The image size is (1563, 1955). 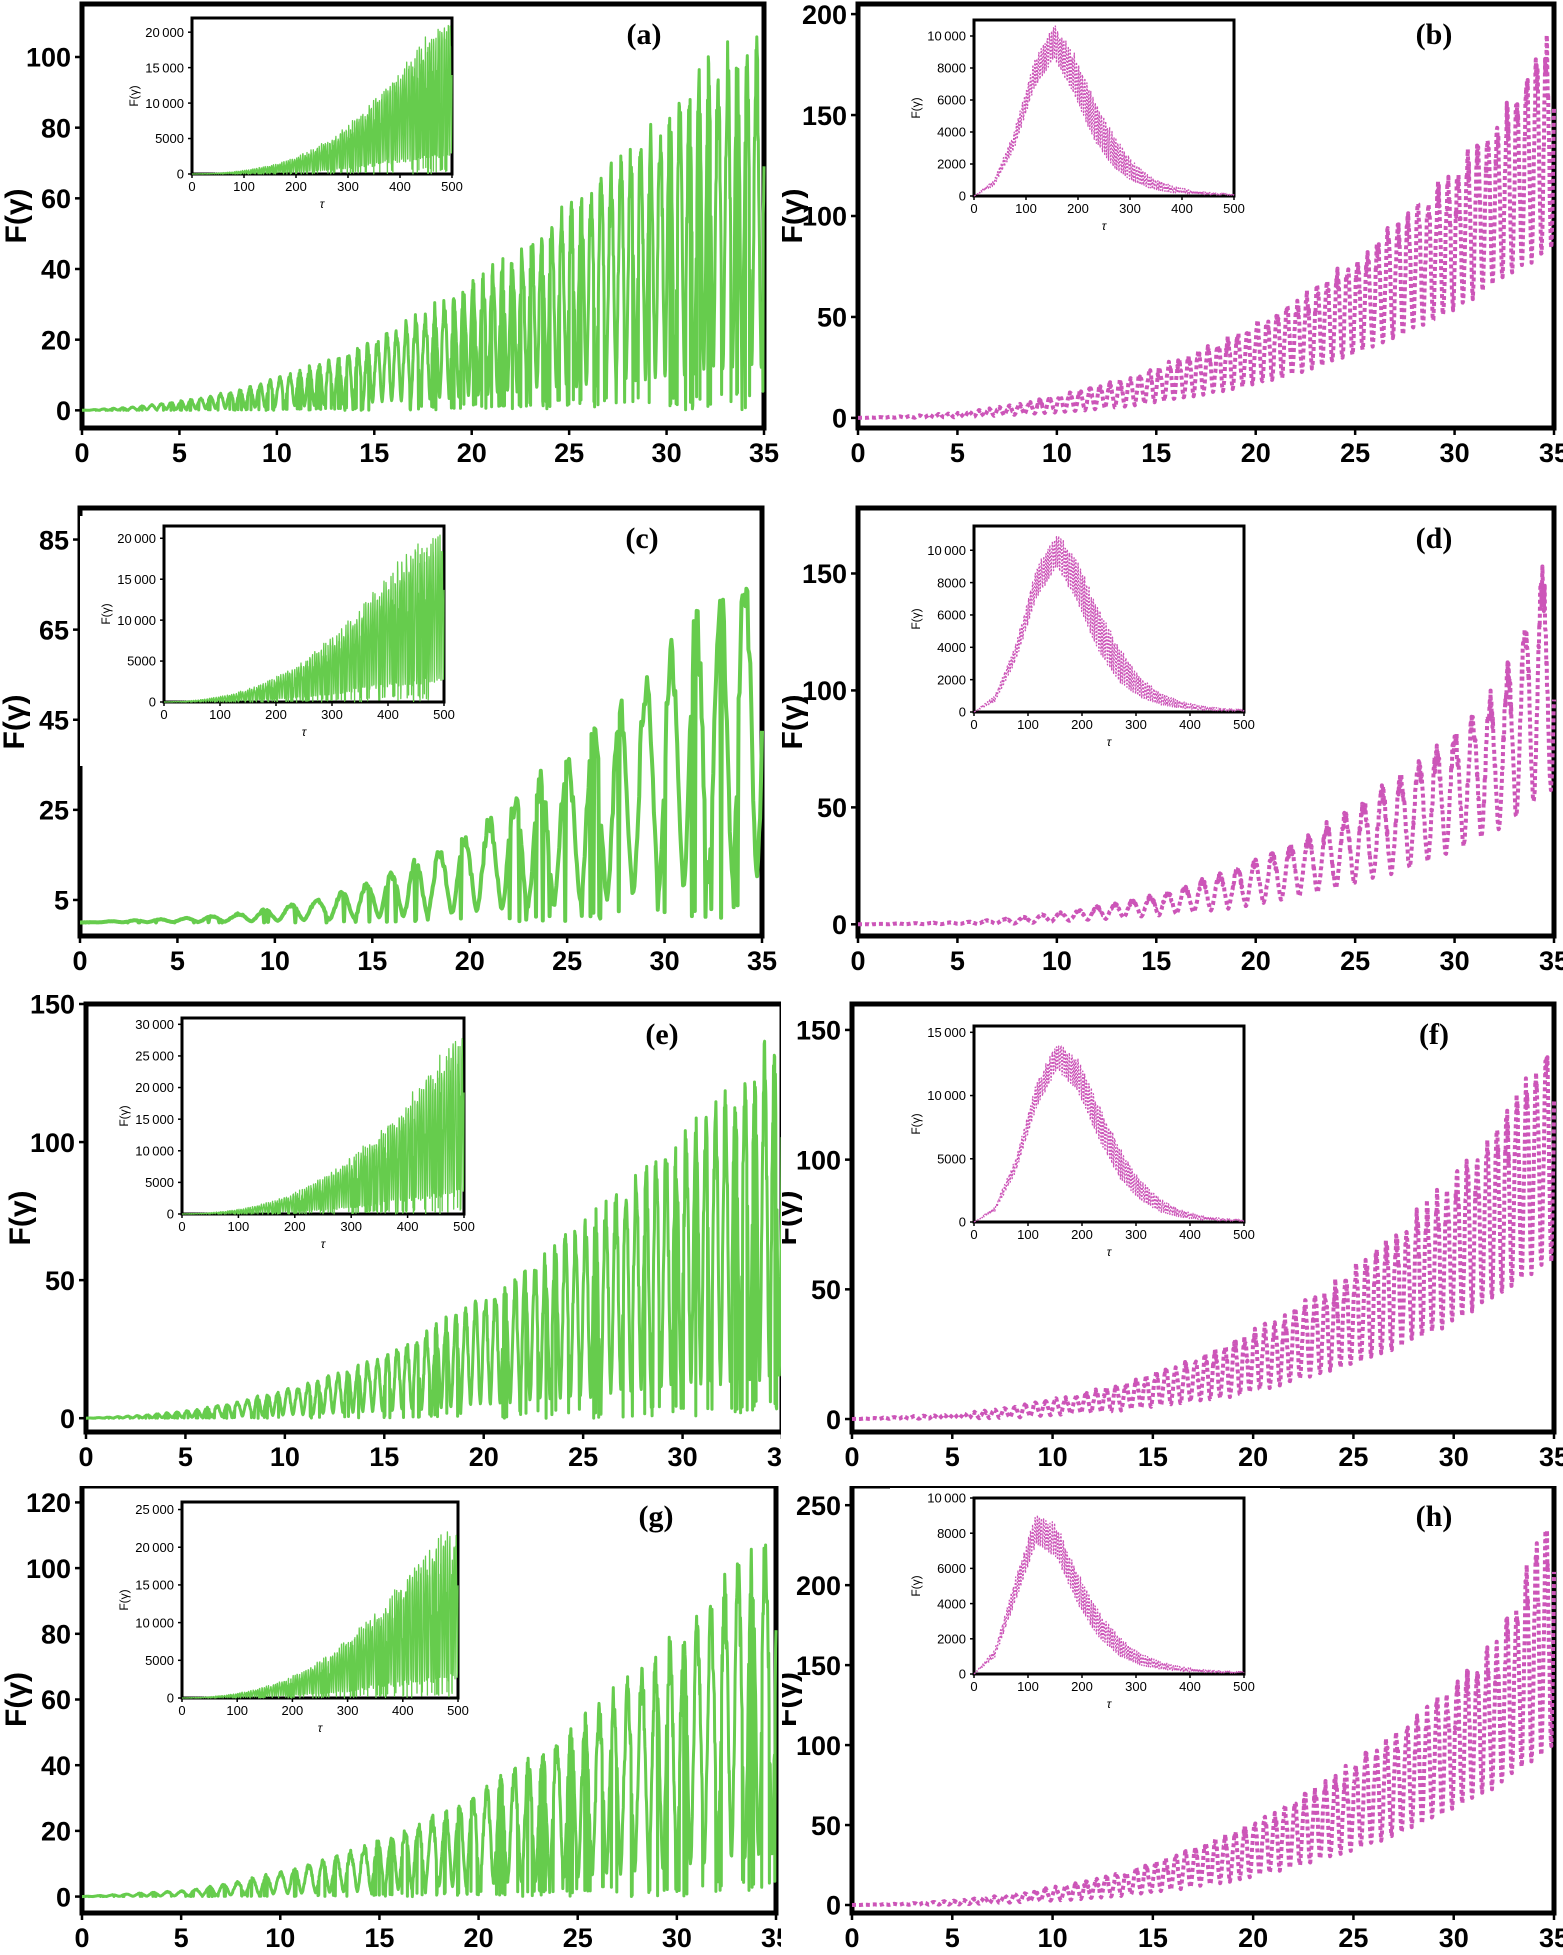 What do you see at coordinates (154, 1509) in the screenshot?
I see `inset-y-tick-label: 25 000` at bounding box center [154, 1509].